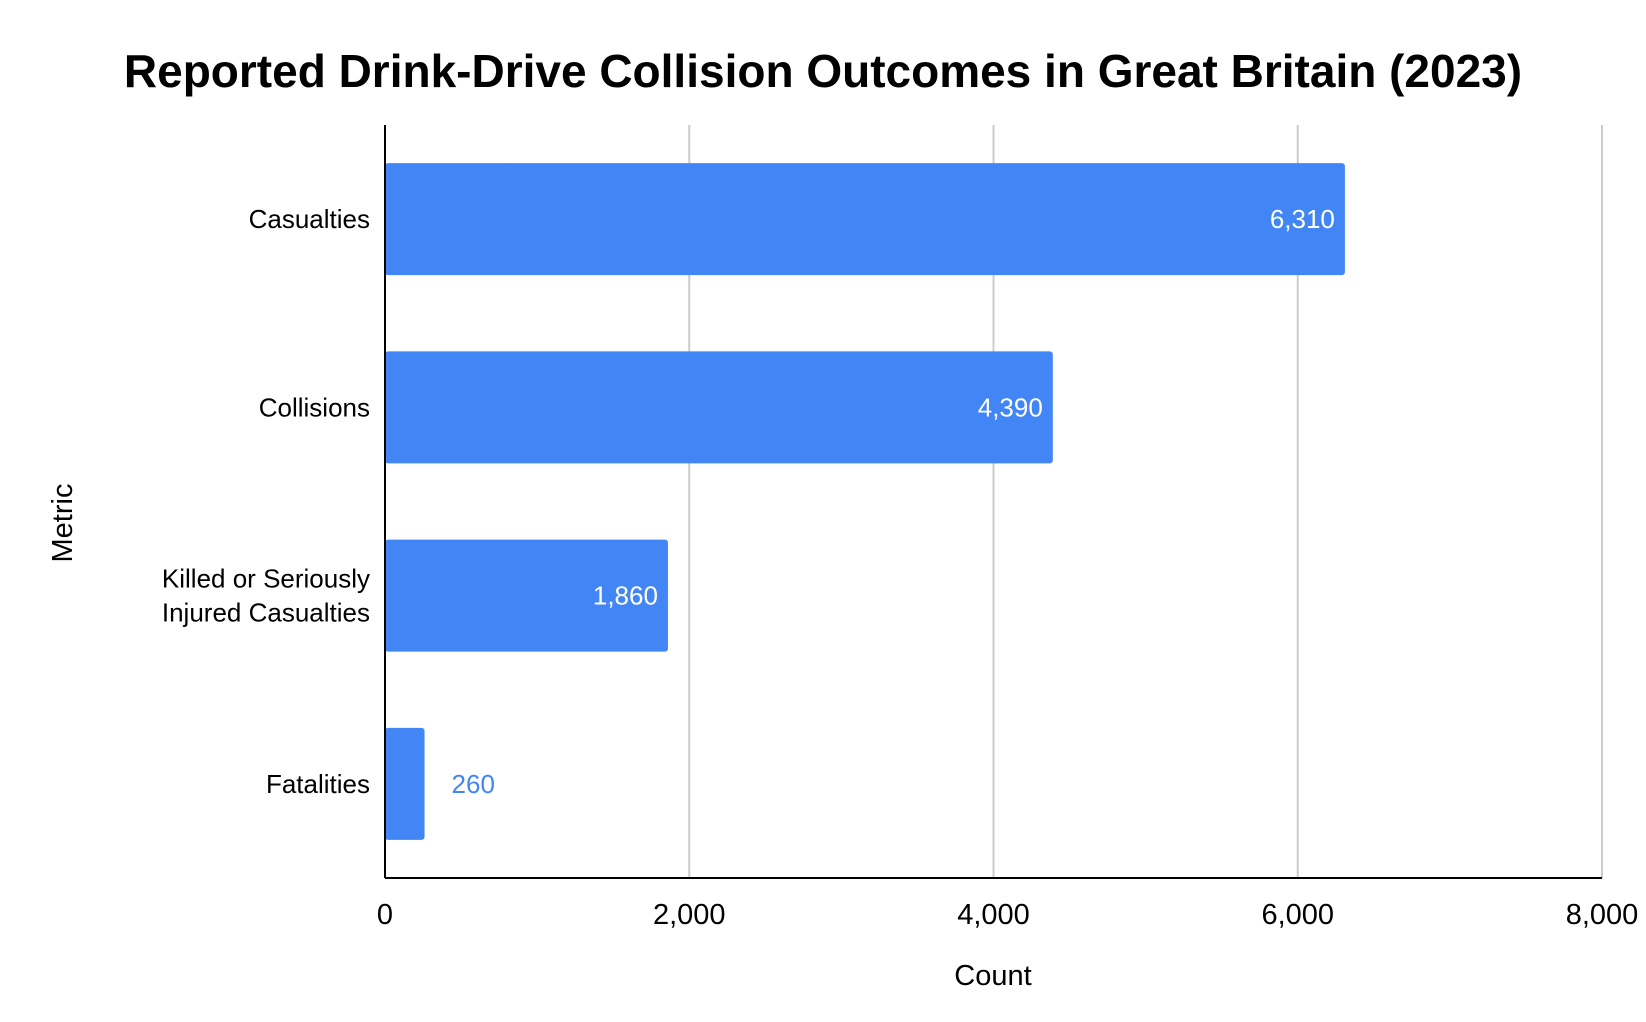 This screenshot has height=1022, width=1646. Describe the element at coordinates (1010, 407) in the screenshot. I see `data-label: 4,390` at that location.